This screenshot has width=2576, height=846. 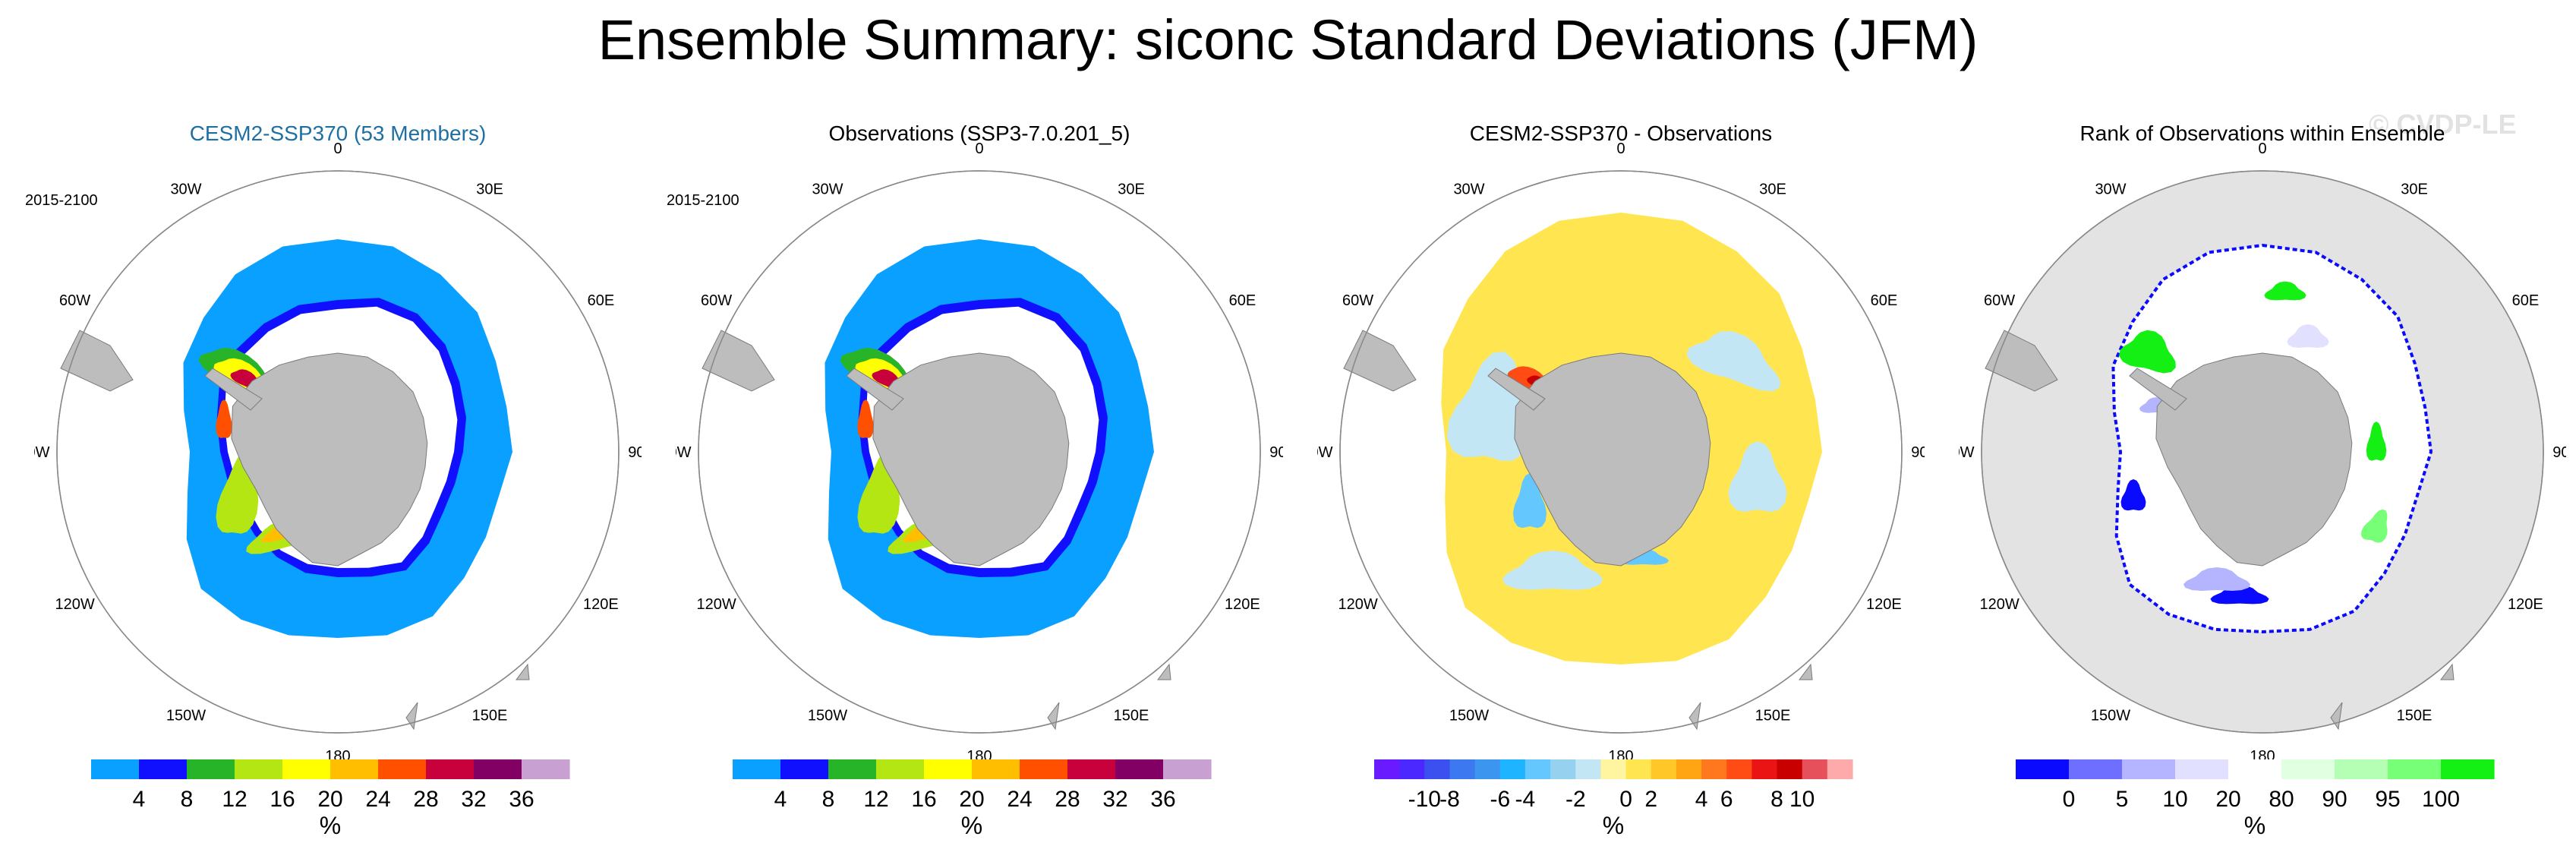 I want to click on longitude-label: 60E, so click(x=1242, y=300).